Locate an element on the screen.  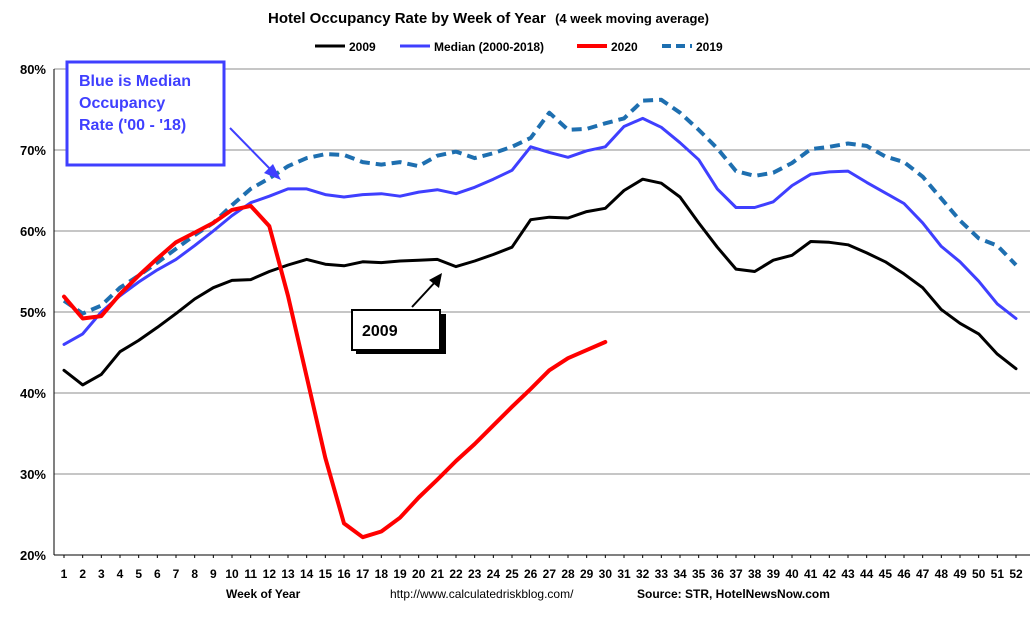
x-tick-label-7: 7 is located at coordinates (176, 574).